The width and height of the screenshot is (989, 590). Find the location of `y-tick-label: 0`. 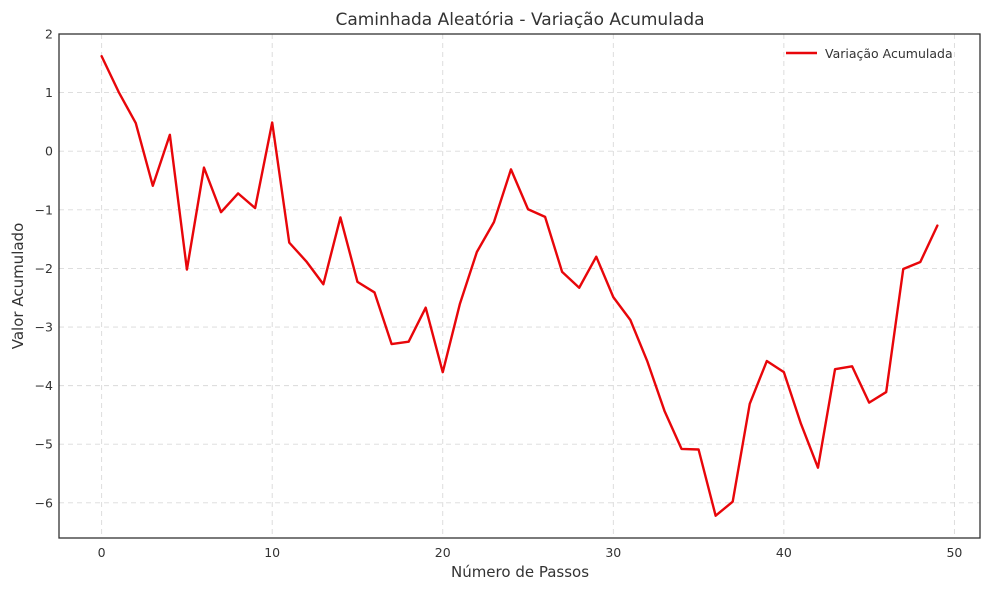

y-tick-label: 0 is located at coordinates (49, 151).